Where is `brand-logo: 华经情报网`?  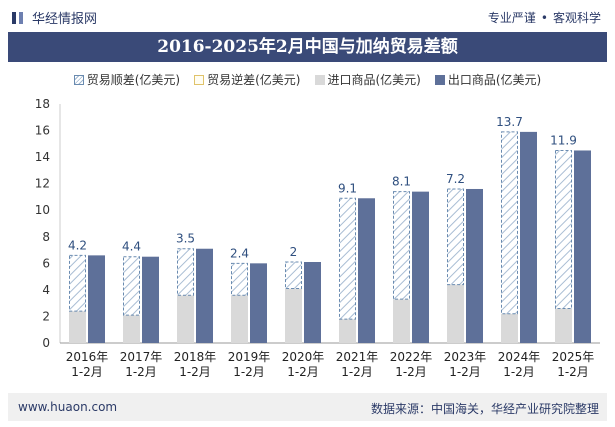
brand-logo: 华经情报网 is located at coordinates (54, 17).